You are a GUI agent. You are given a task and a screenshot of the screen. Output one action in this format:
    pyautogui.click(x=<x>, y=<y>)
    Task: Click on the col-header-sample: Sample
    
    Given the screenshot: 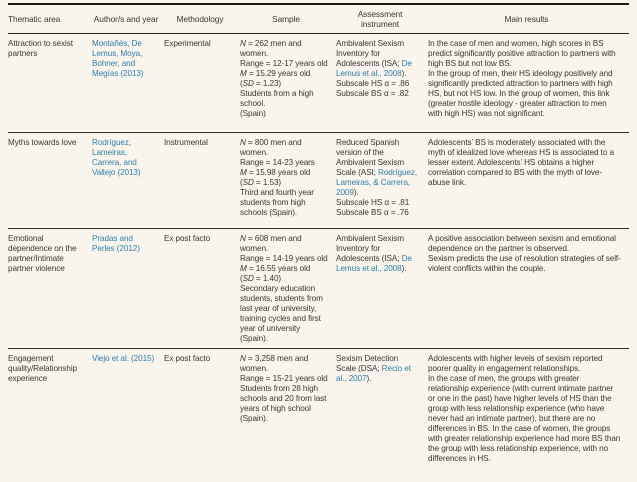 What is the action you would take?
    pyautogui.click(x=288, y=19)
    